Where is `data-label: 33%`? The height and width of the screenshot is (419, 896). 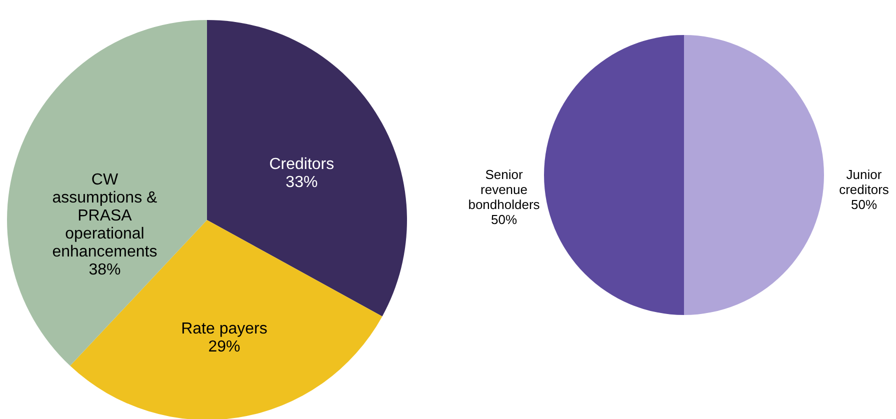
data-label: 33% is located at coordinates (302, 183).